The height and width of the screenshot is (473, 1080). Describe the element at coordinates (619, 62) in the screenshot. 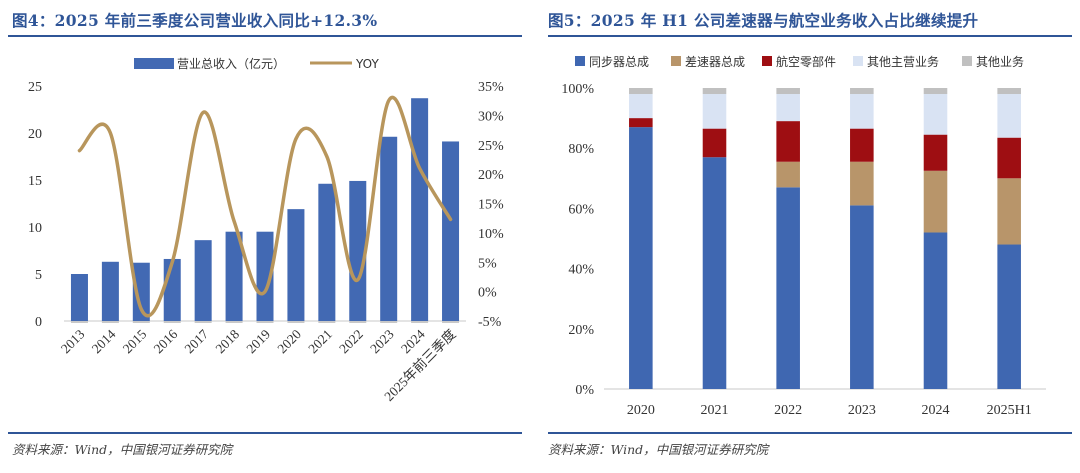

I see `legend-label-segment-synchronizer: 同步器总成` at that location.